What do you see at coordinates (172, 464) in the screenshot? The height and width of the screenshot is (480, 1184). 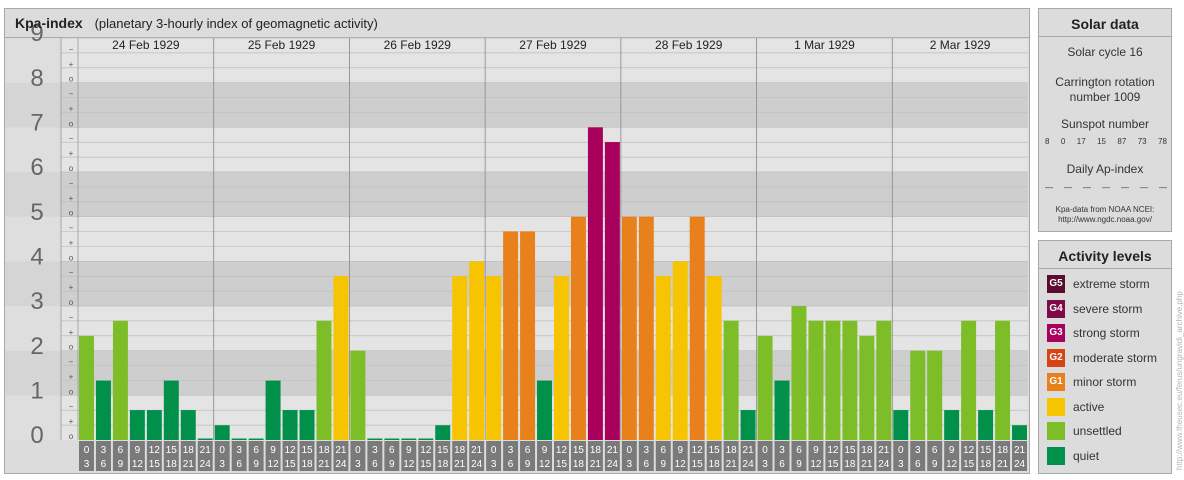 I see `interval-end-label: 18` at bounding box center [172, 464].